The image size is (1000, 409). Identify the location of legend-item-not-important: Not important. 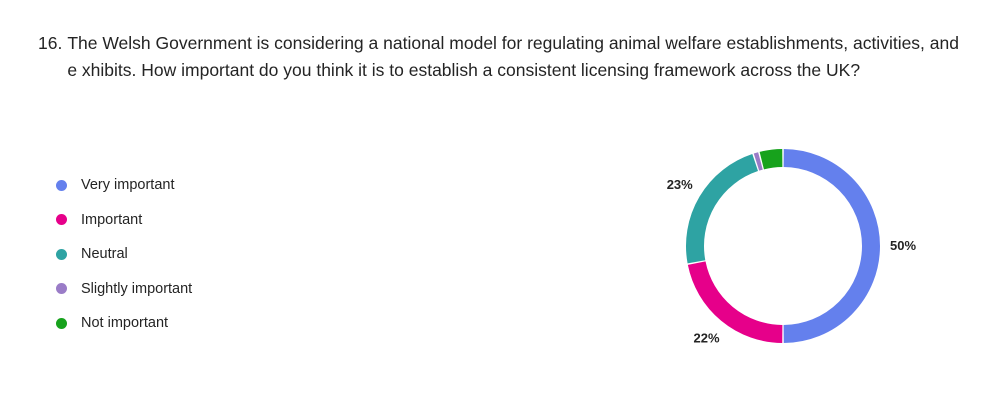
(124, 323).